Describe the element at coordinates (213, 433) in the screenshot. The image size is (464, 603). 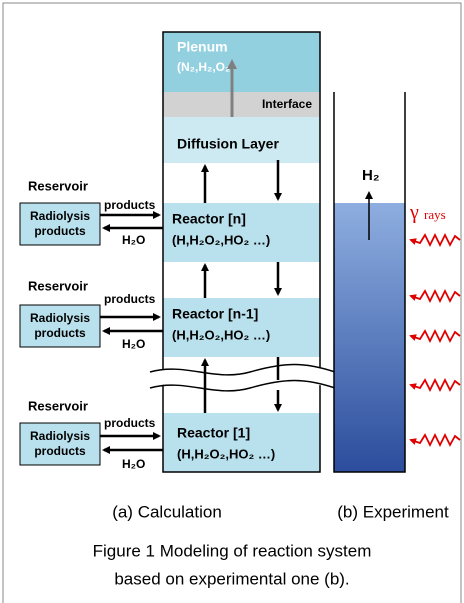
I see `reactor-label: Reactor [1]` at that location.